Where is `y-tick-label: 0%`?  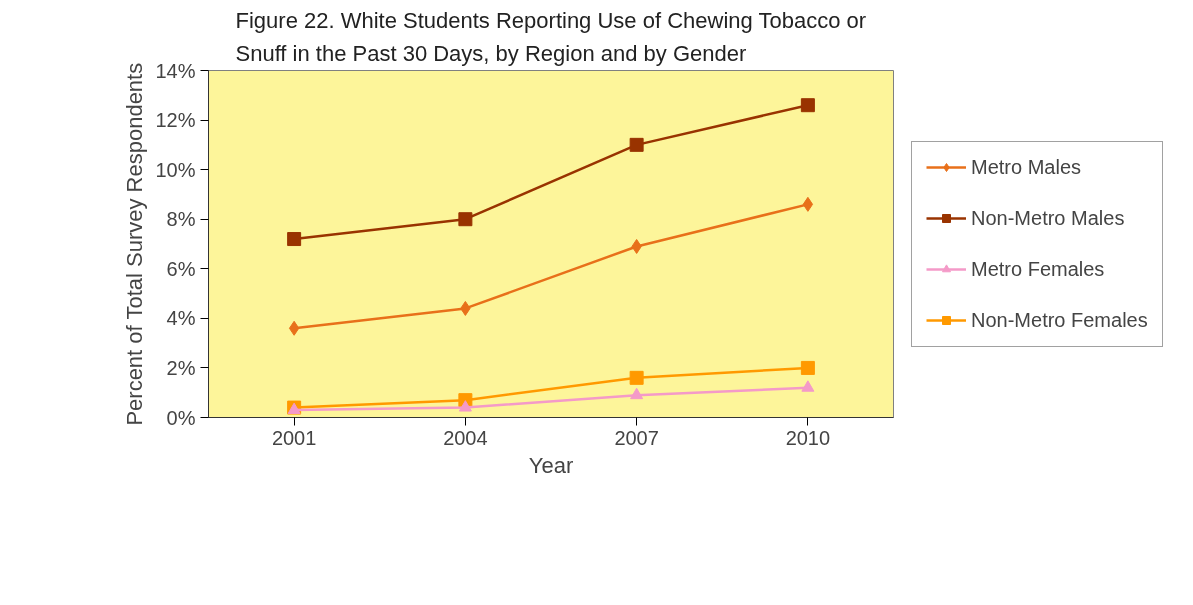 y-tick-label: 0% is located at coordinates (181, 417).